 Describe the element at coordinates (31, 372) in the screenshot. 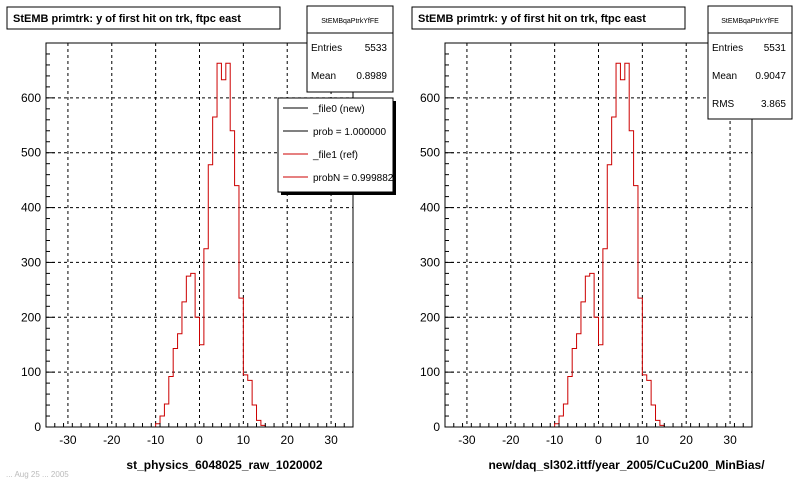

I see `y-tick-label: 100` at that location.